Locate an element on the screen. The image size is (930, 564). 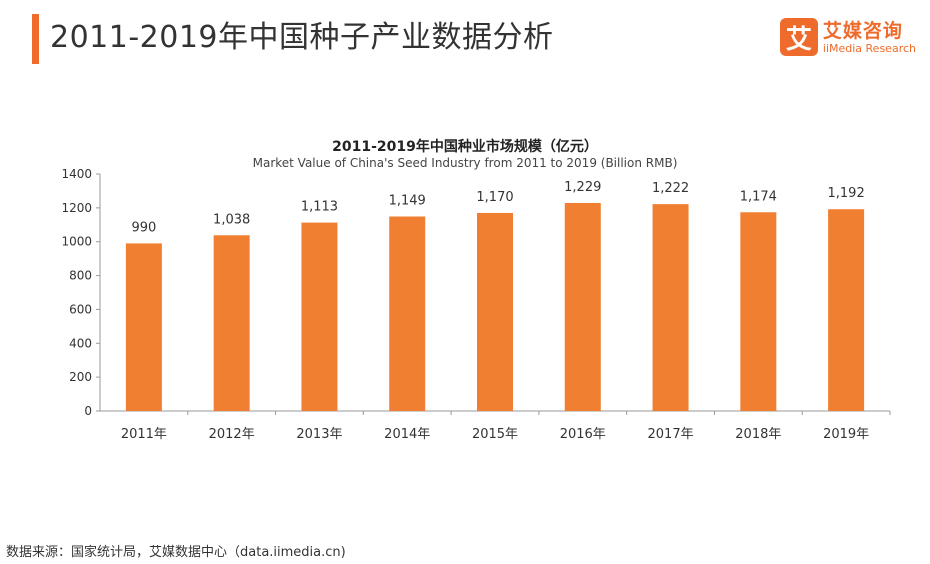
x-tick-label: 2019年 is located at coordinates (846, 434).